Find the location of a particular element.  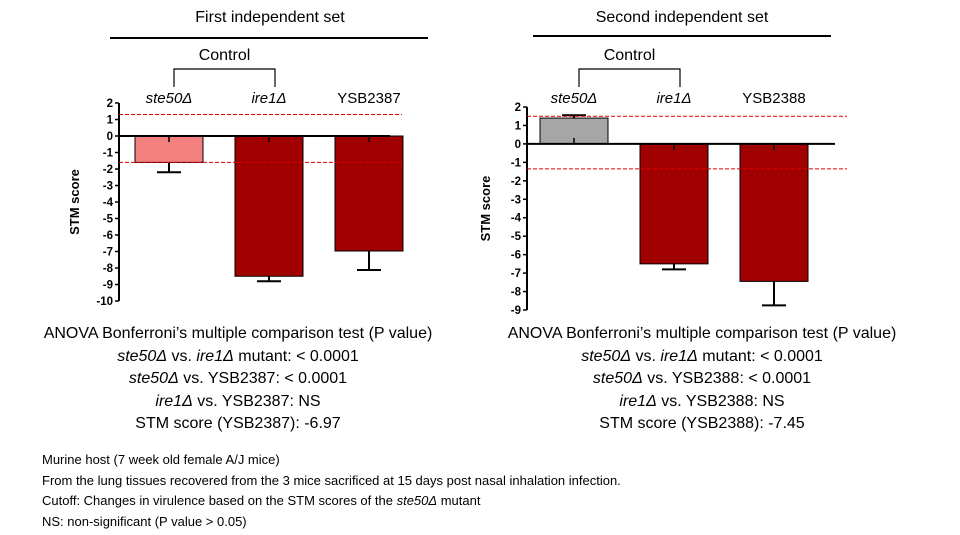

chart1-y-tick-label: -1 is located at coordinates (108, 154).